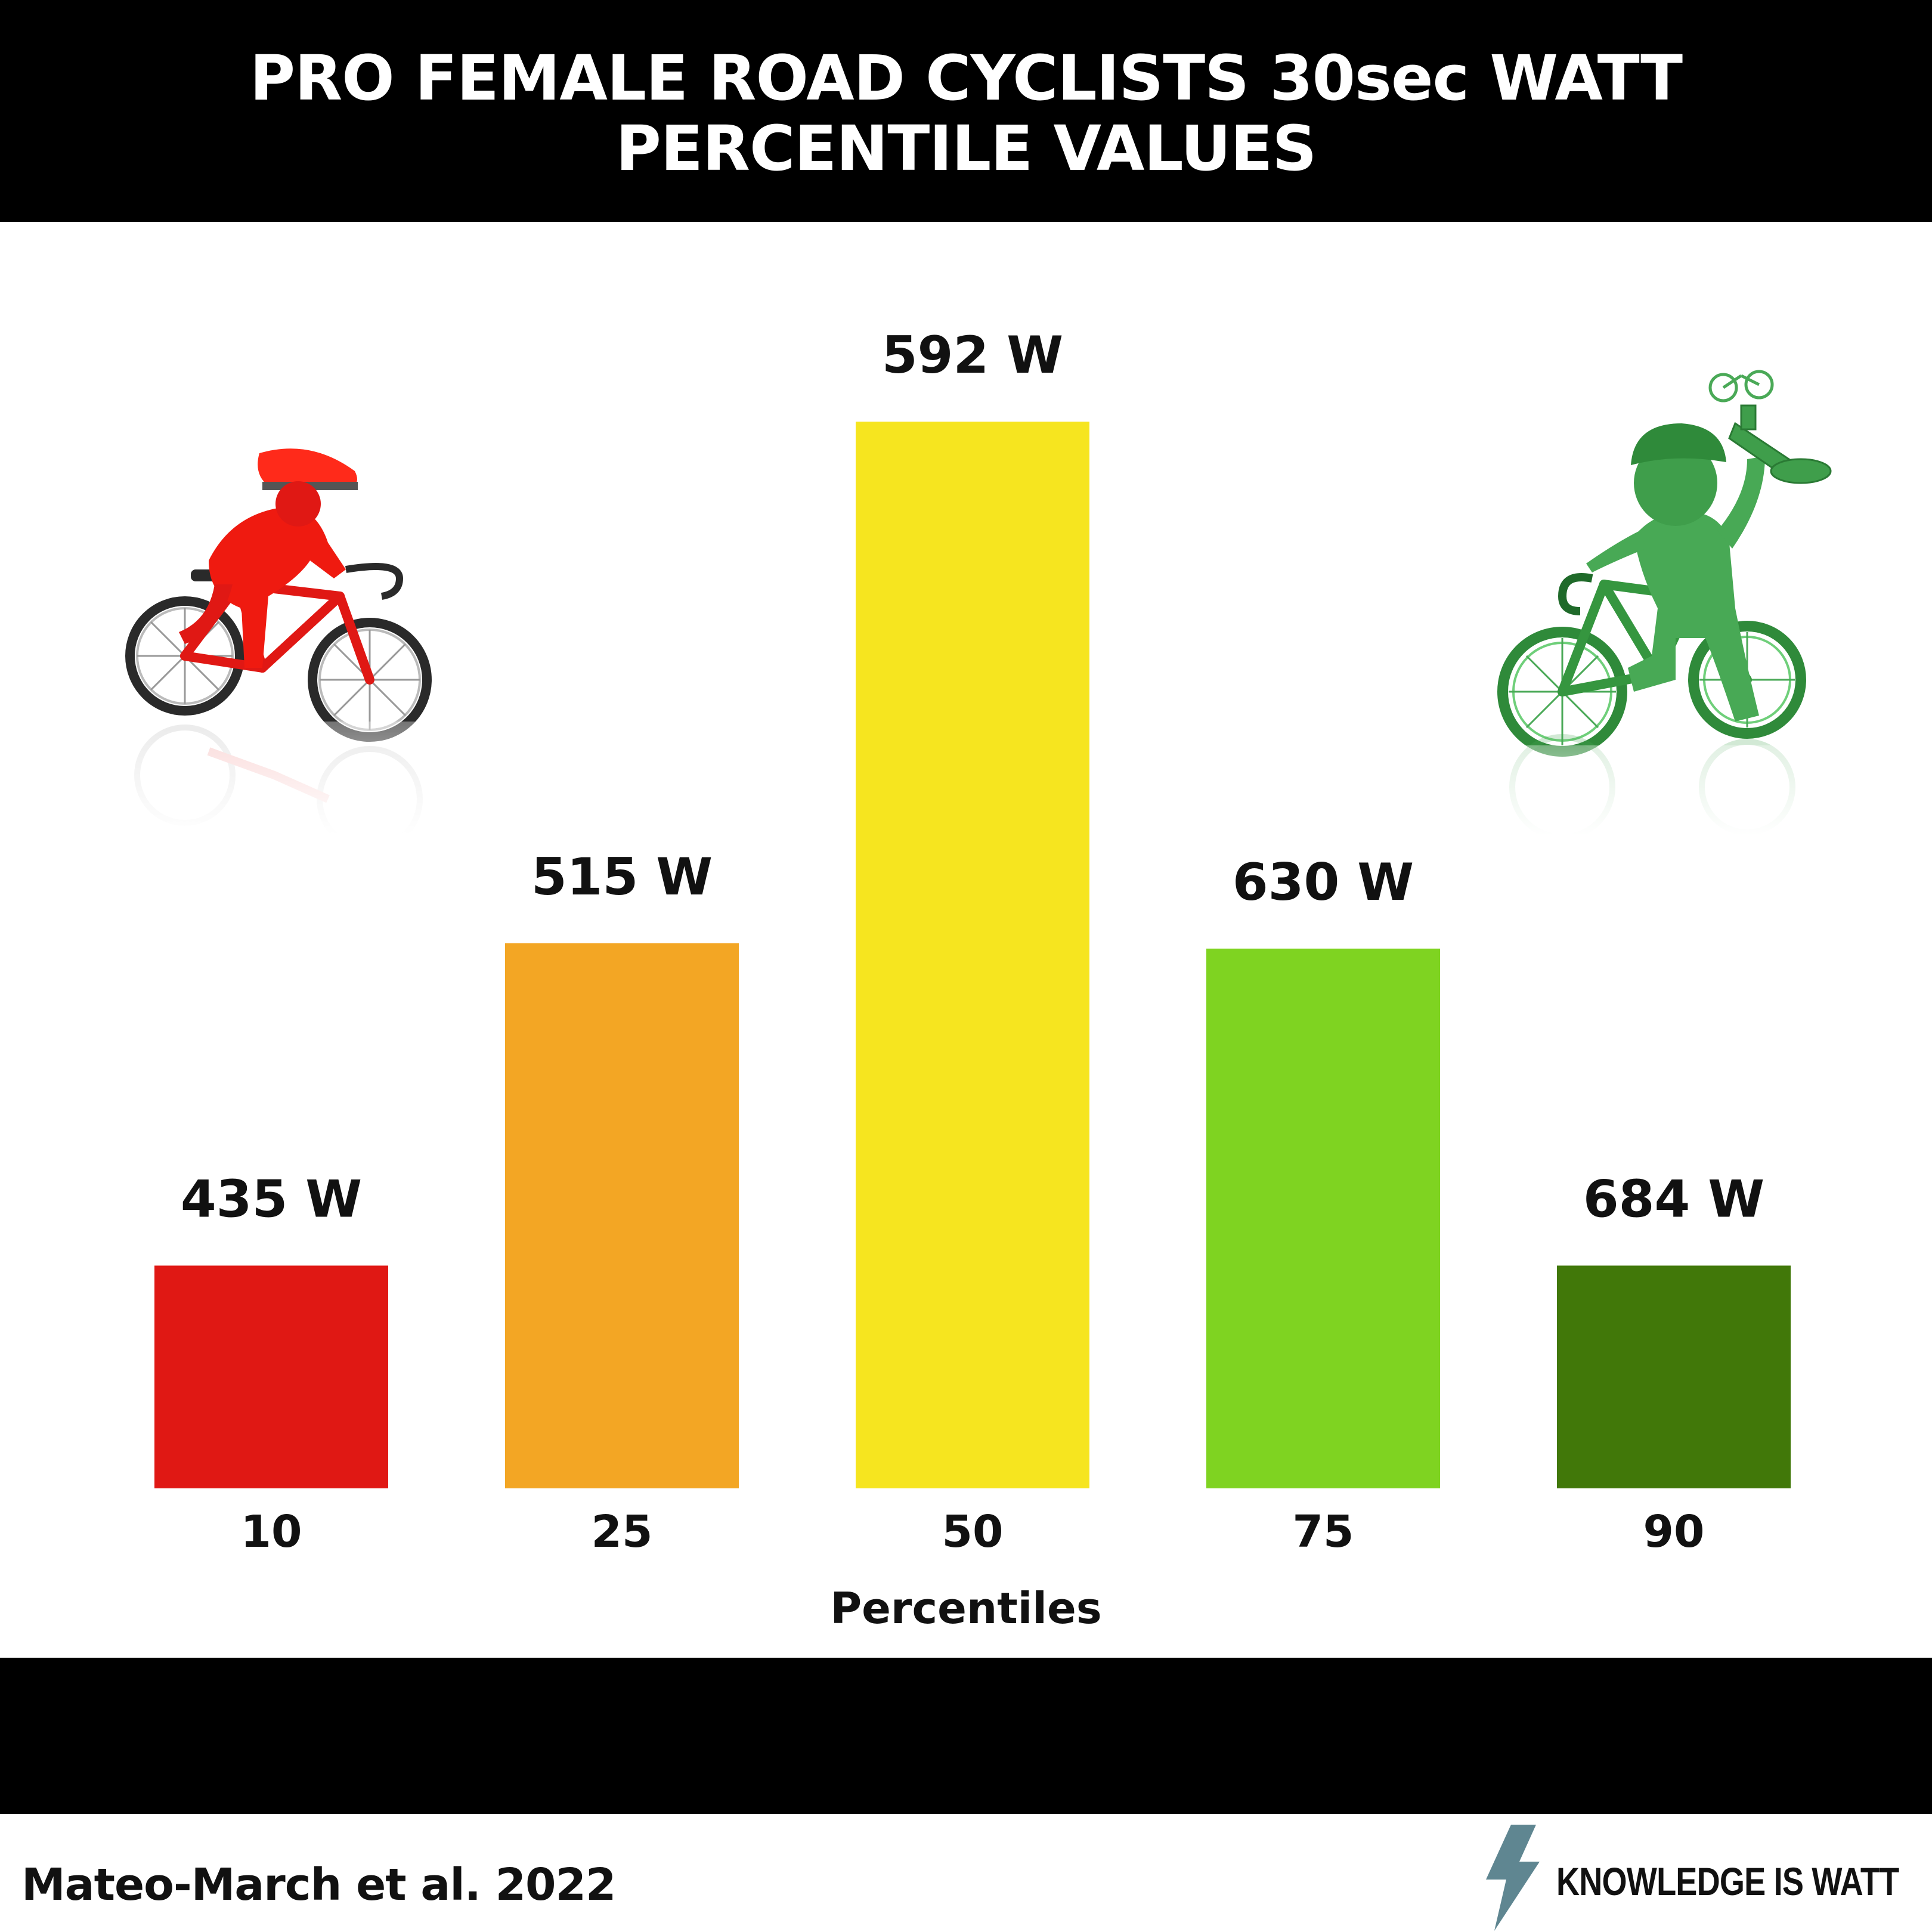  Describe the element at coordinates (1324, 882) in the screenshot. I see `data-label-percentile-75: 630 W` at that location.